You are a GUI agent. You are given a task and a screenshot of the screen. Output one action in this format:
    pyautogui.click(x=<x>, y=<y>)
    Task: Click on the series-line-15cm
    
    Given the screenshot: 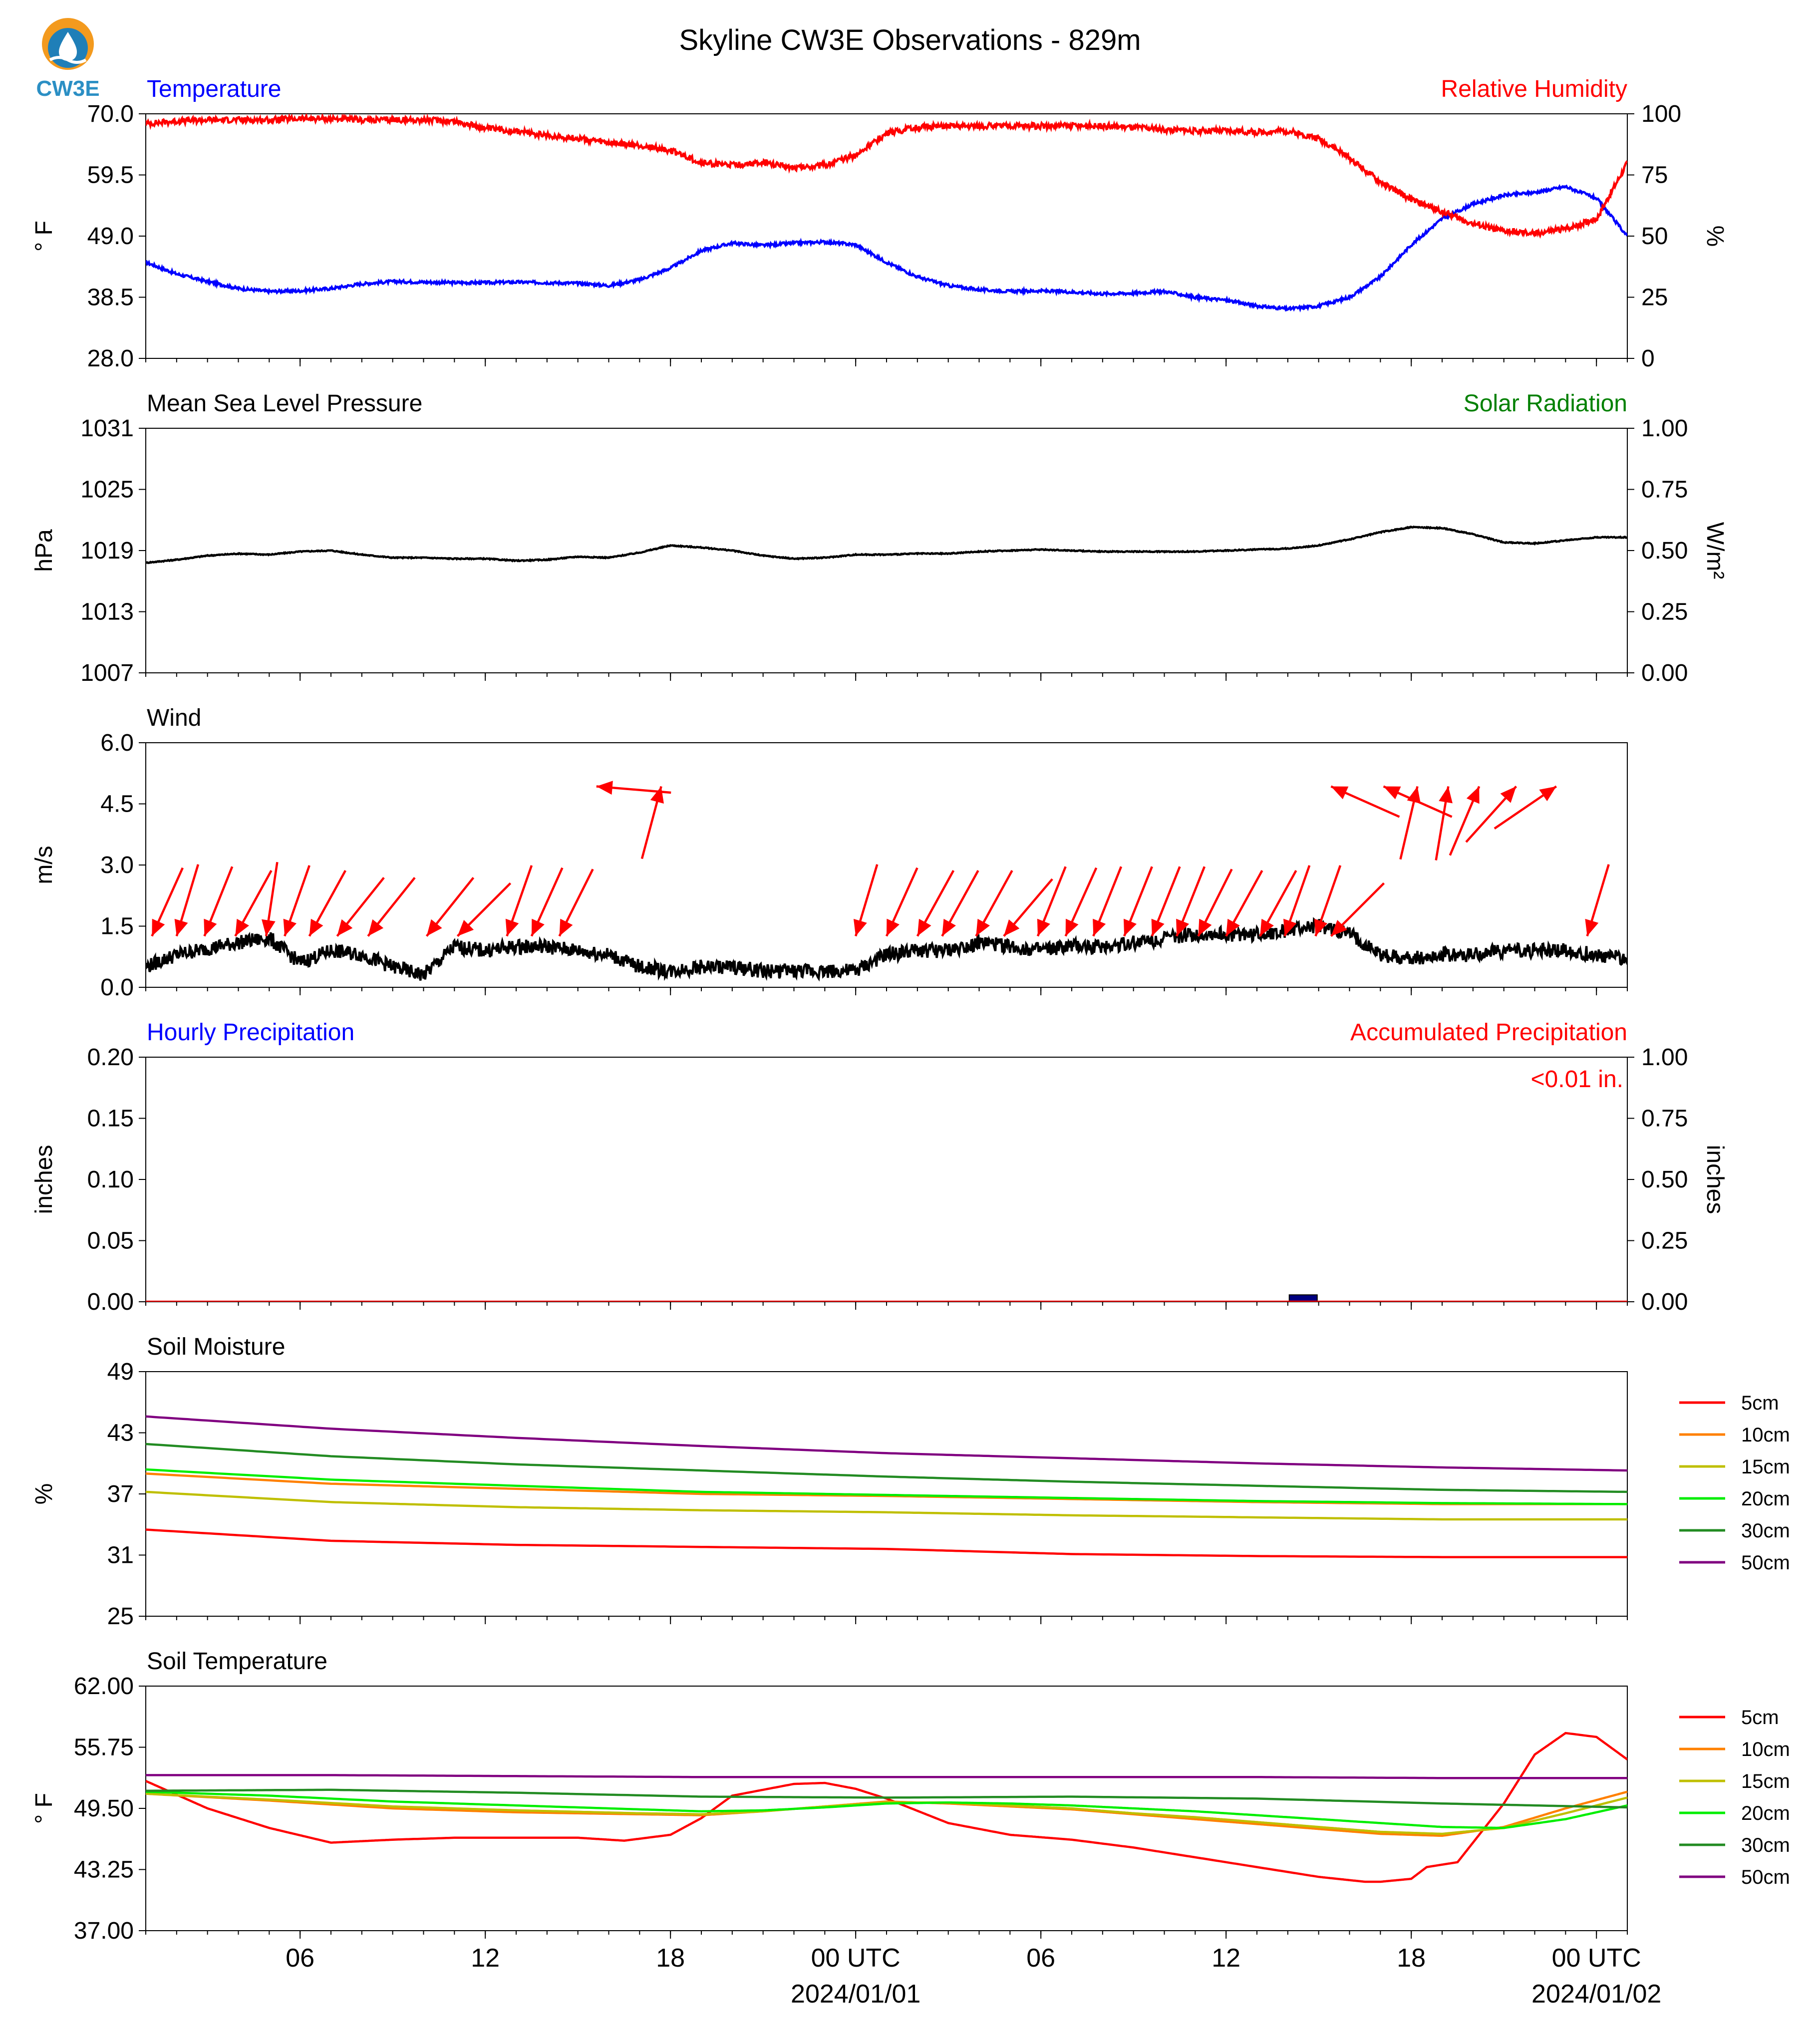 What is the action you would take?
    pyautogui.click(x=886, y=1505)
    